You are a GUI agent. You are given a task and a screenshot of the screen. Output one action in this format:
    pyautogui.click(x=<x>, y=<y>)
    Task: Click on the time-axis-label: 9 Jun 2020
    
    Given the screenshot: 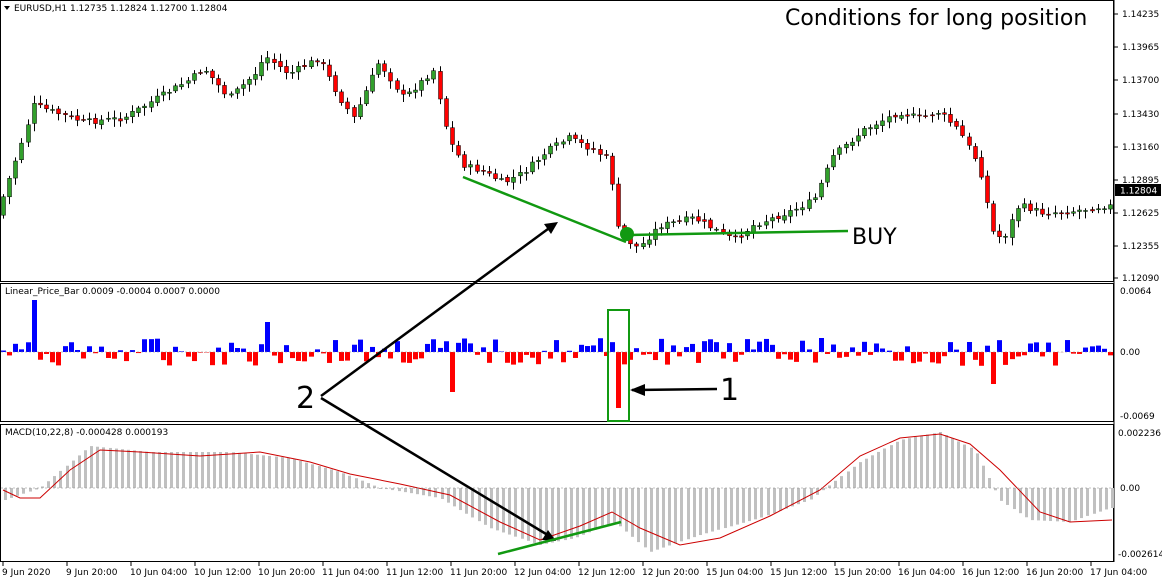 What is the action you would take?
    pyautogui.click(x=26, y=573)
    